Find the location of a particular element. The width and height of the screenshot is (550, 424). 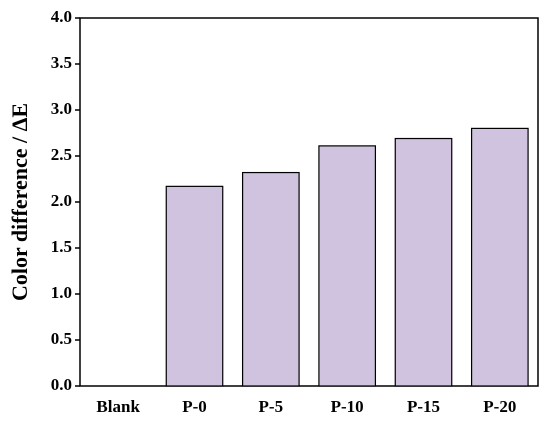

x-tick-label: P-10 is located at coordinates (347, 406).